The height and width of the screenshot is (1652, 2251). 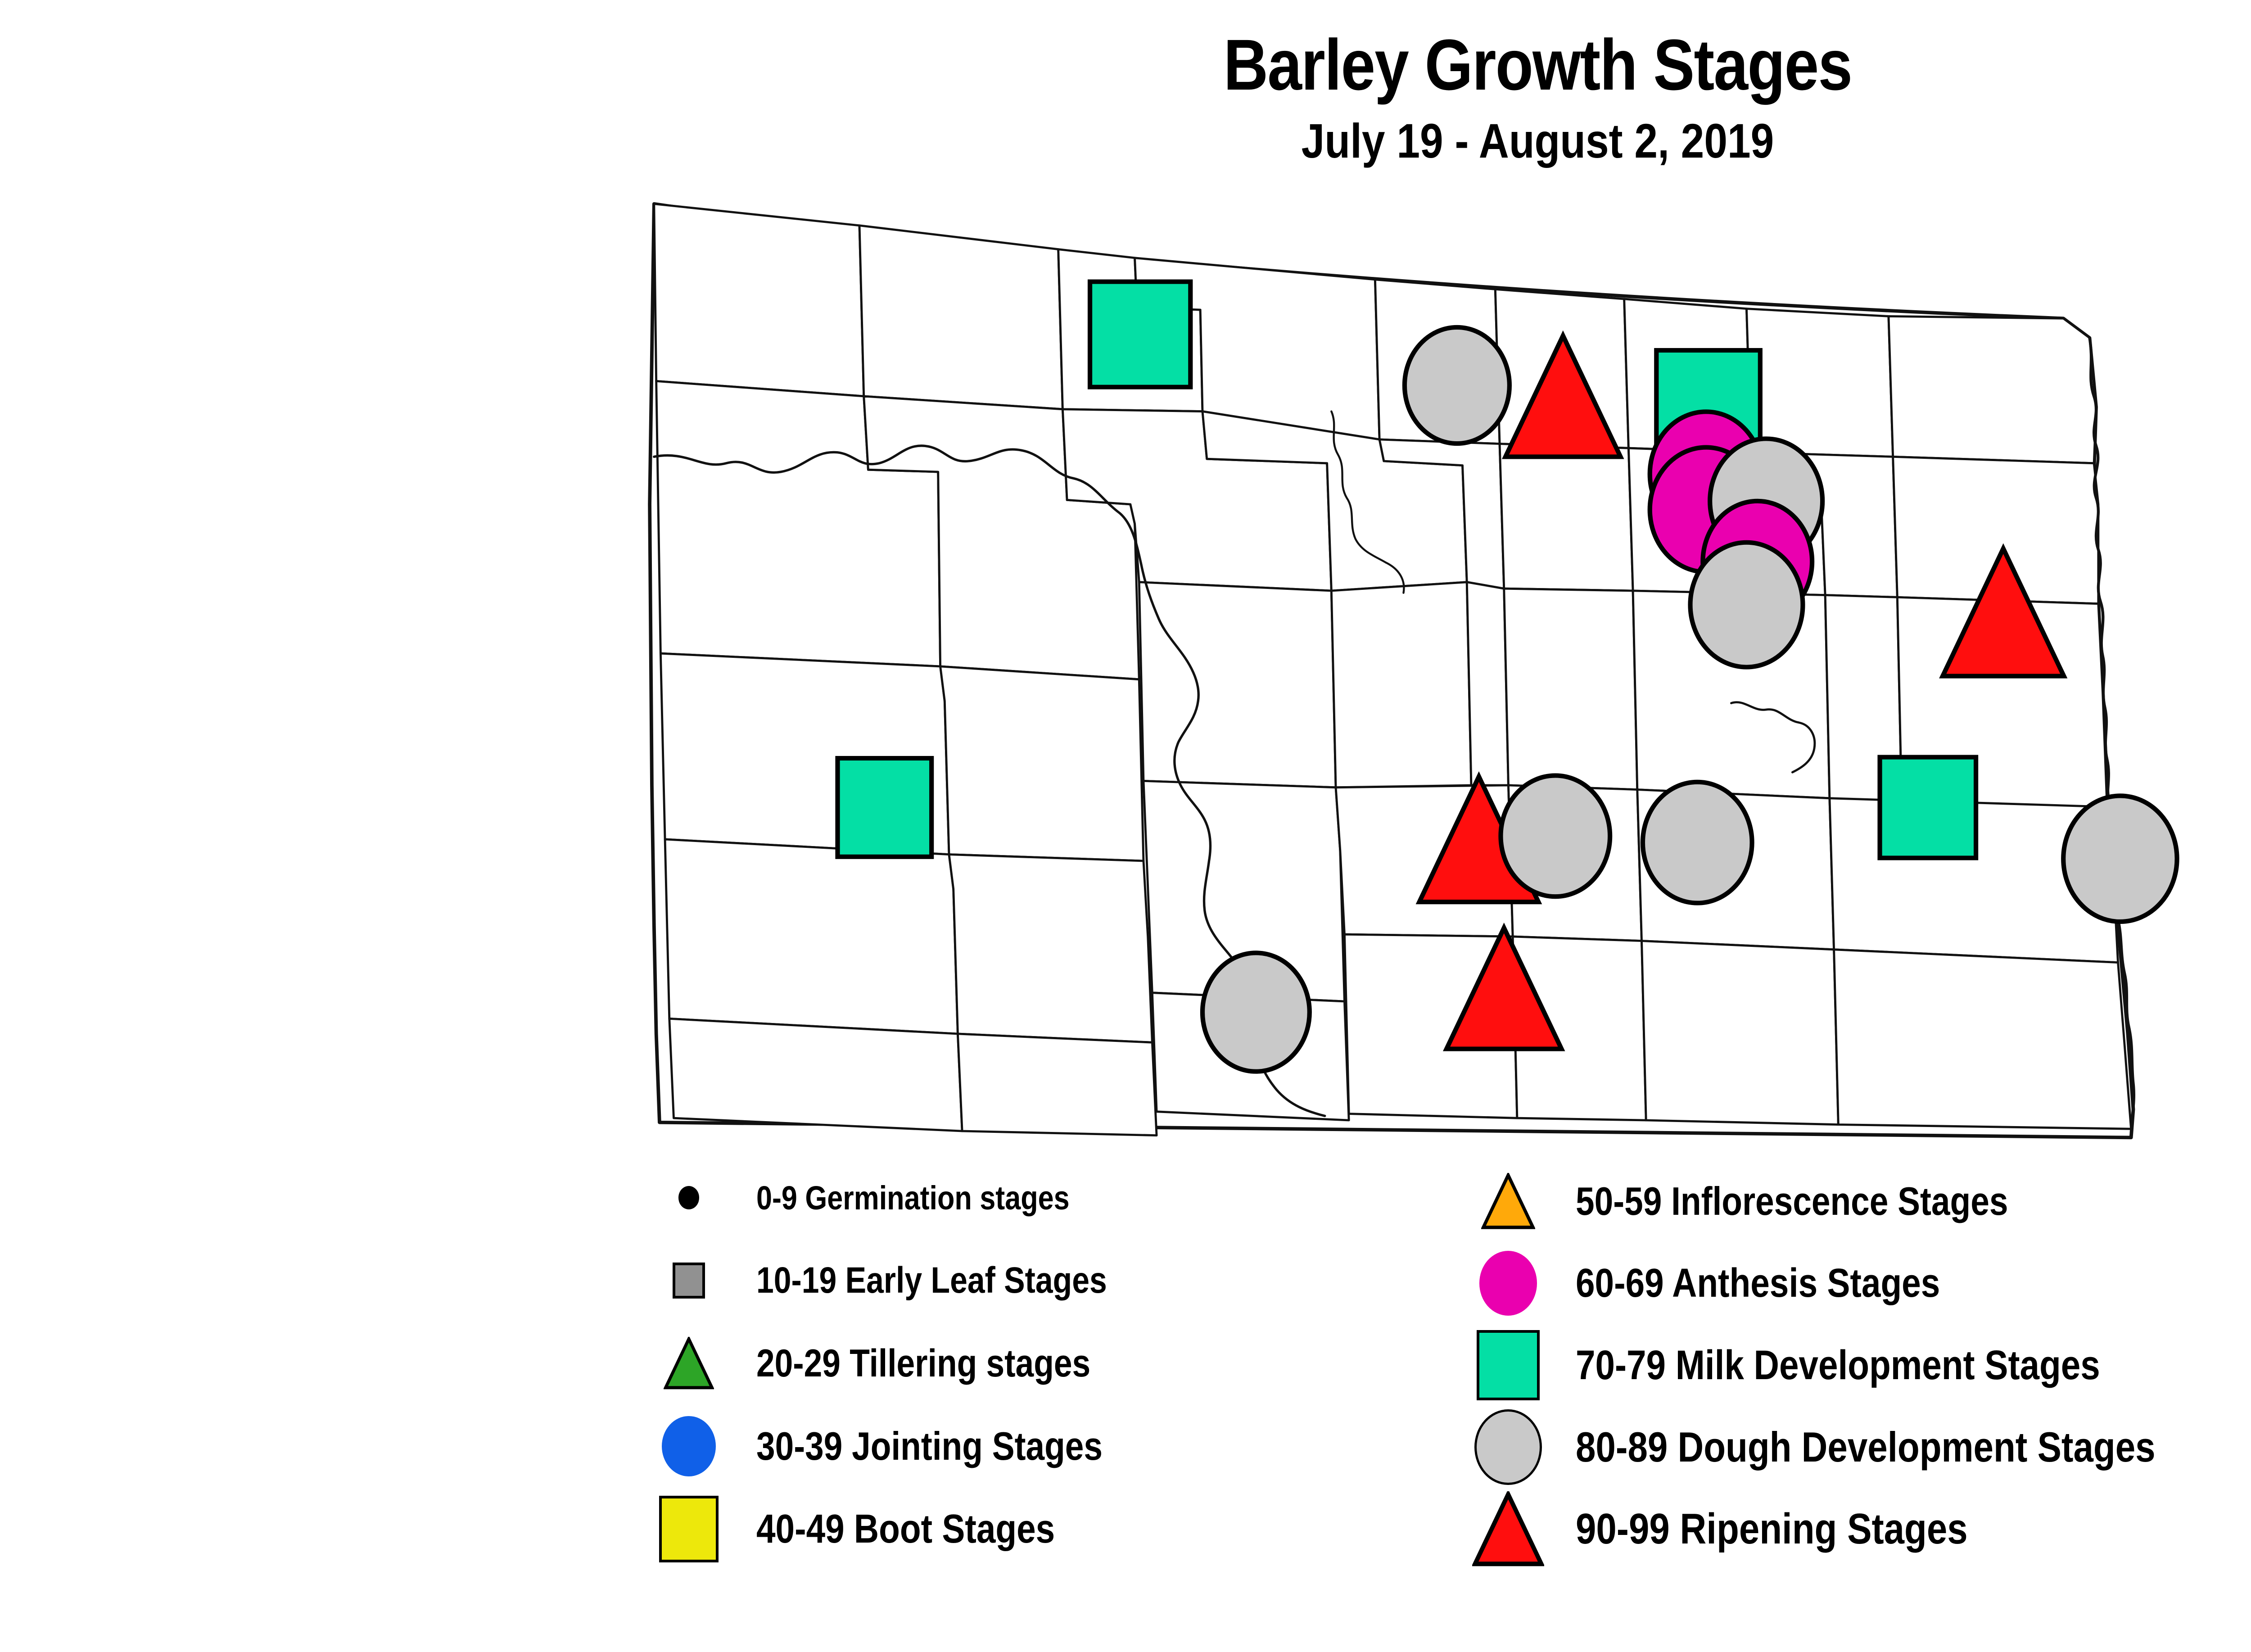 I want to click on legend-label-0-9: 0-9 Germination stages, so click(x=913, y=1198).